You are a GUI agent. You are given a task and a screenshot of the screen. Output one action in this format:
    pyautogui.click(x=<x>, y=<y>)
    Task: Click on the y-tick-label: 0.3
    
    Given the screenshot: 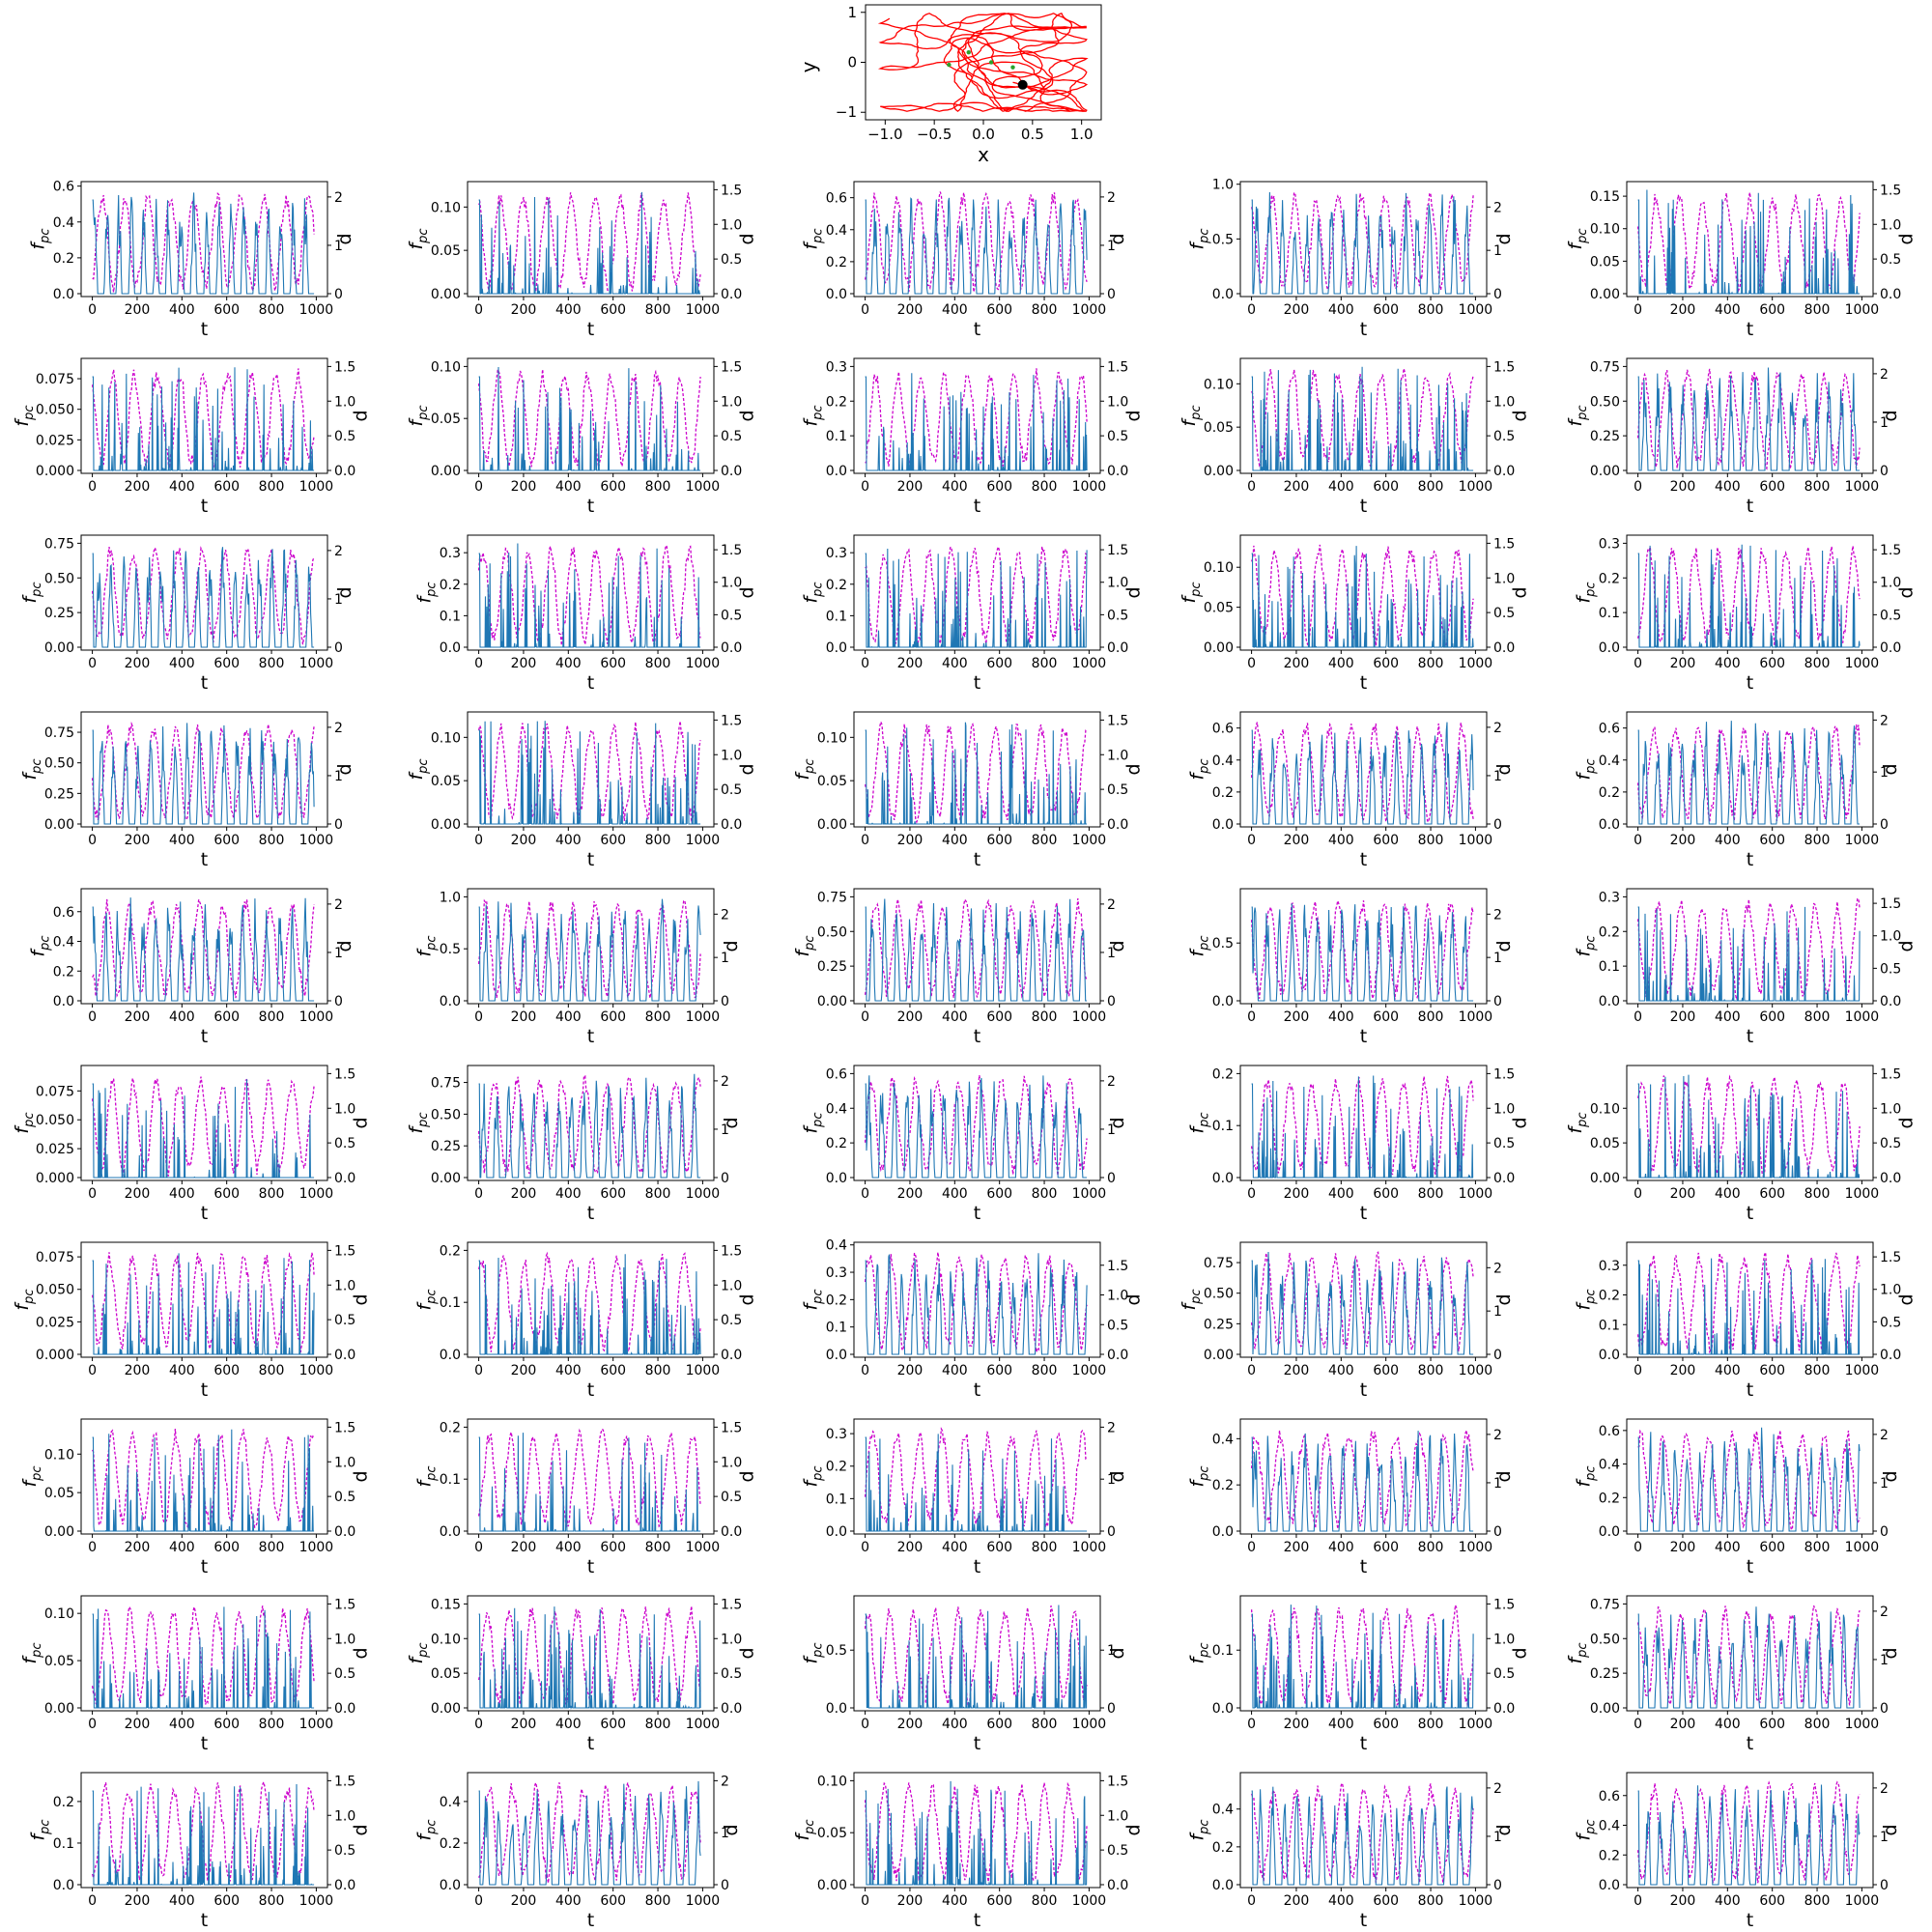 What is the action you would take?
    pyautogui.click(x=1609, y=897)
    